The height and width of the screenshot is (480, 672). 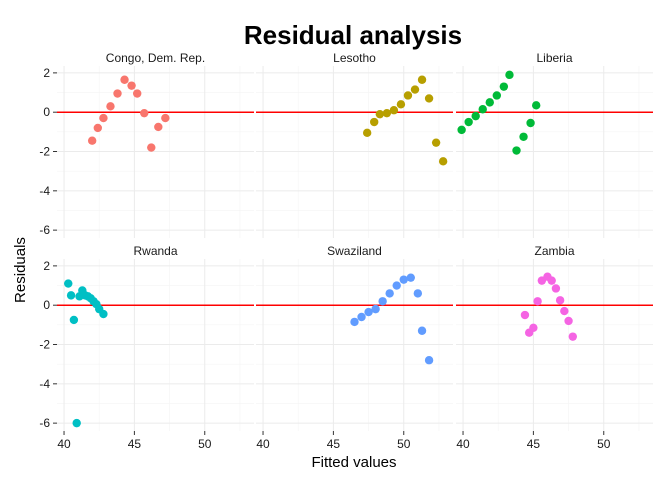 What do you see at coordinates (20, 270) in the screenshot?
I see `y-axis-title: Residuals` at bounding box center [20, 270].